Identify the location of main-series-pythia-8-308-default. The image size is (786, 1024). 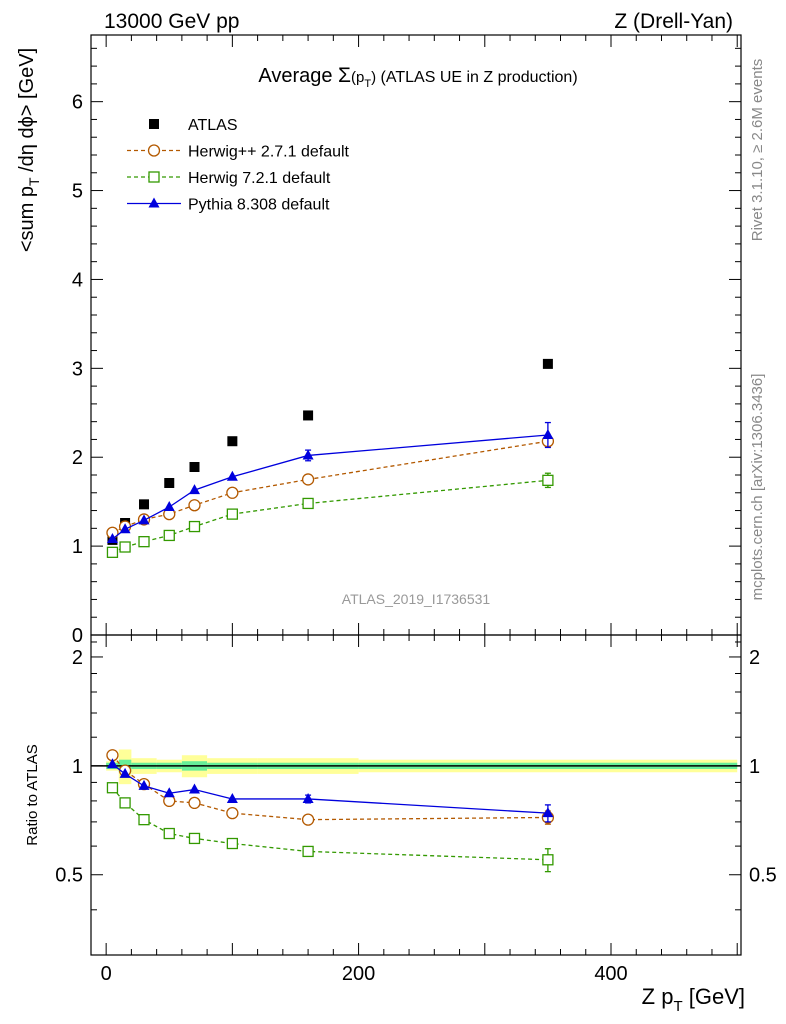
(330, 482).